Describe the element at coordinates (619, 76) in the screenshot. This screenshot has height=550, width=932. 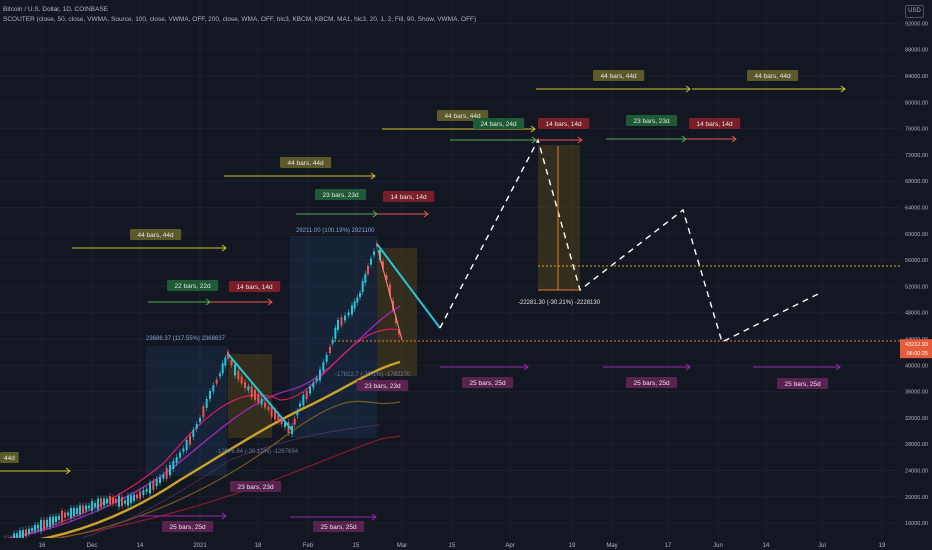
I see `label-text: 44 bars, 44d` at that location.